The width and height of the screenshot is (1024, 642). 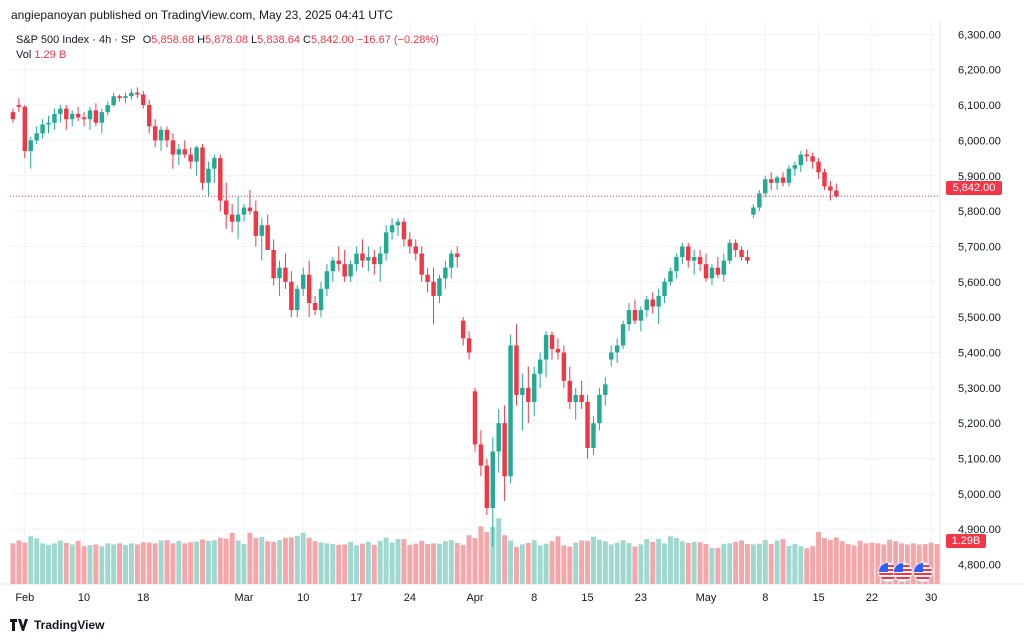 What do you see at coordinates (278, 40) in the screenshot?
I see `low-value: 5,838.64` at bounding box center [278, 40].